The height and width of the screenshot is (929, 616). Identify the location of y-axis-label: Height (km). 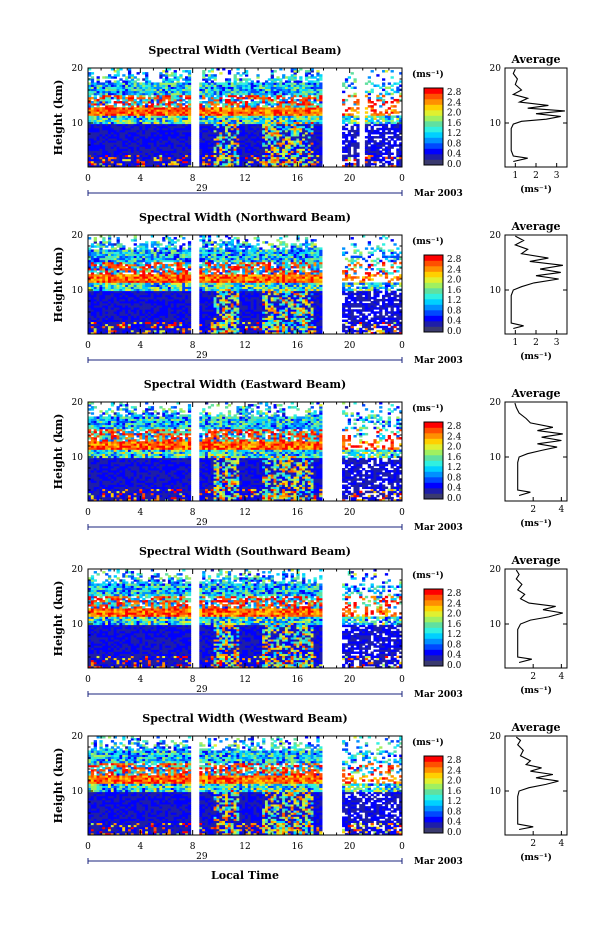
(58, 118).